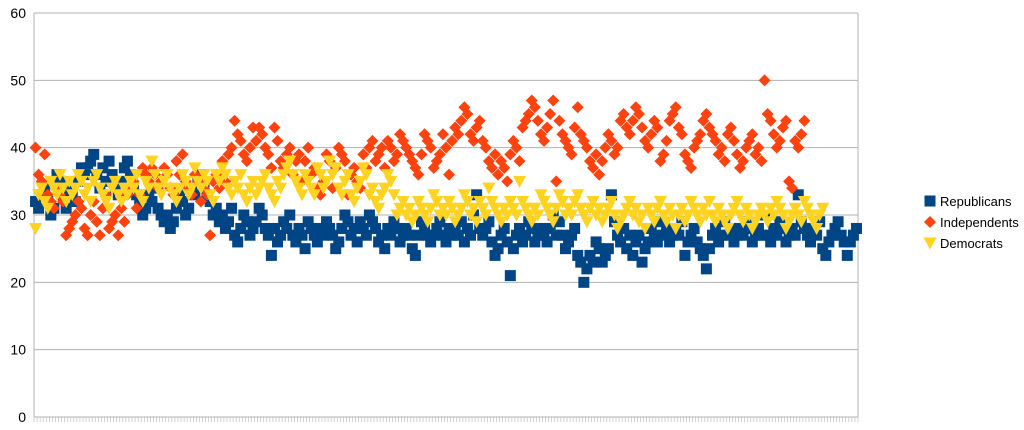 The height and width of the screenshot is (430, 1024). What do you see at coordinates (22, 417) in the screenshot?
I see `y-tick-label: 0` at bounding box center [22, 417].